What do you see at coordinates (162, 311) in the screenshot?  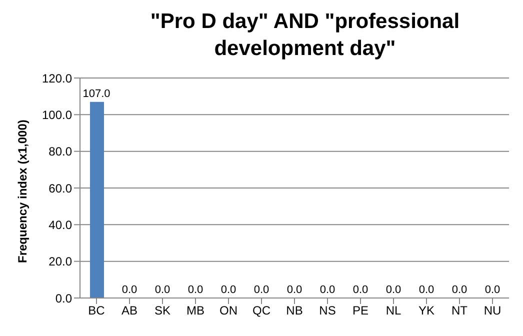 I see `x-tick-label: SK` at bounding box center [162, 311].